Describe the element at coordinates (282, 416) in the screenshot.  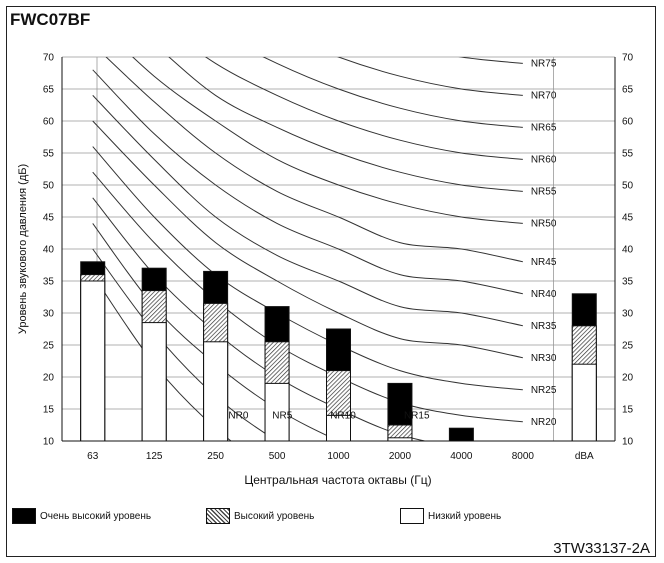
I see `nr-label-nr5: NR5` at that location.